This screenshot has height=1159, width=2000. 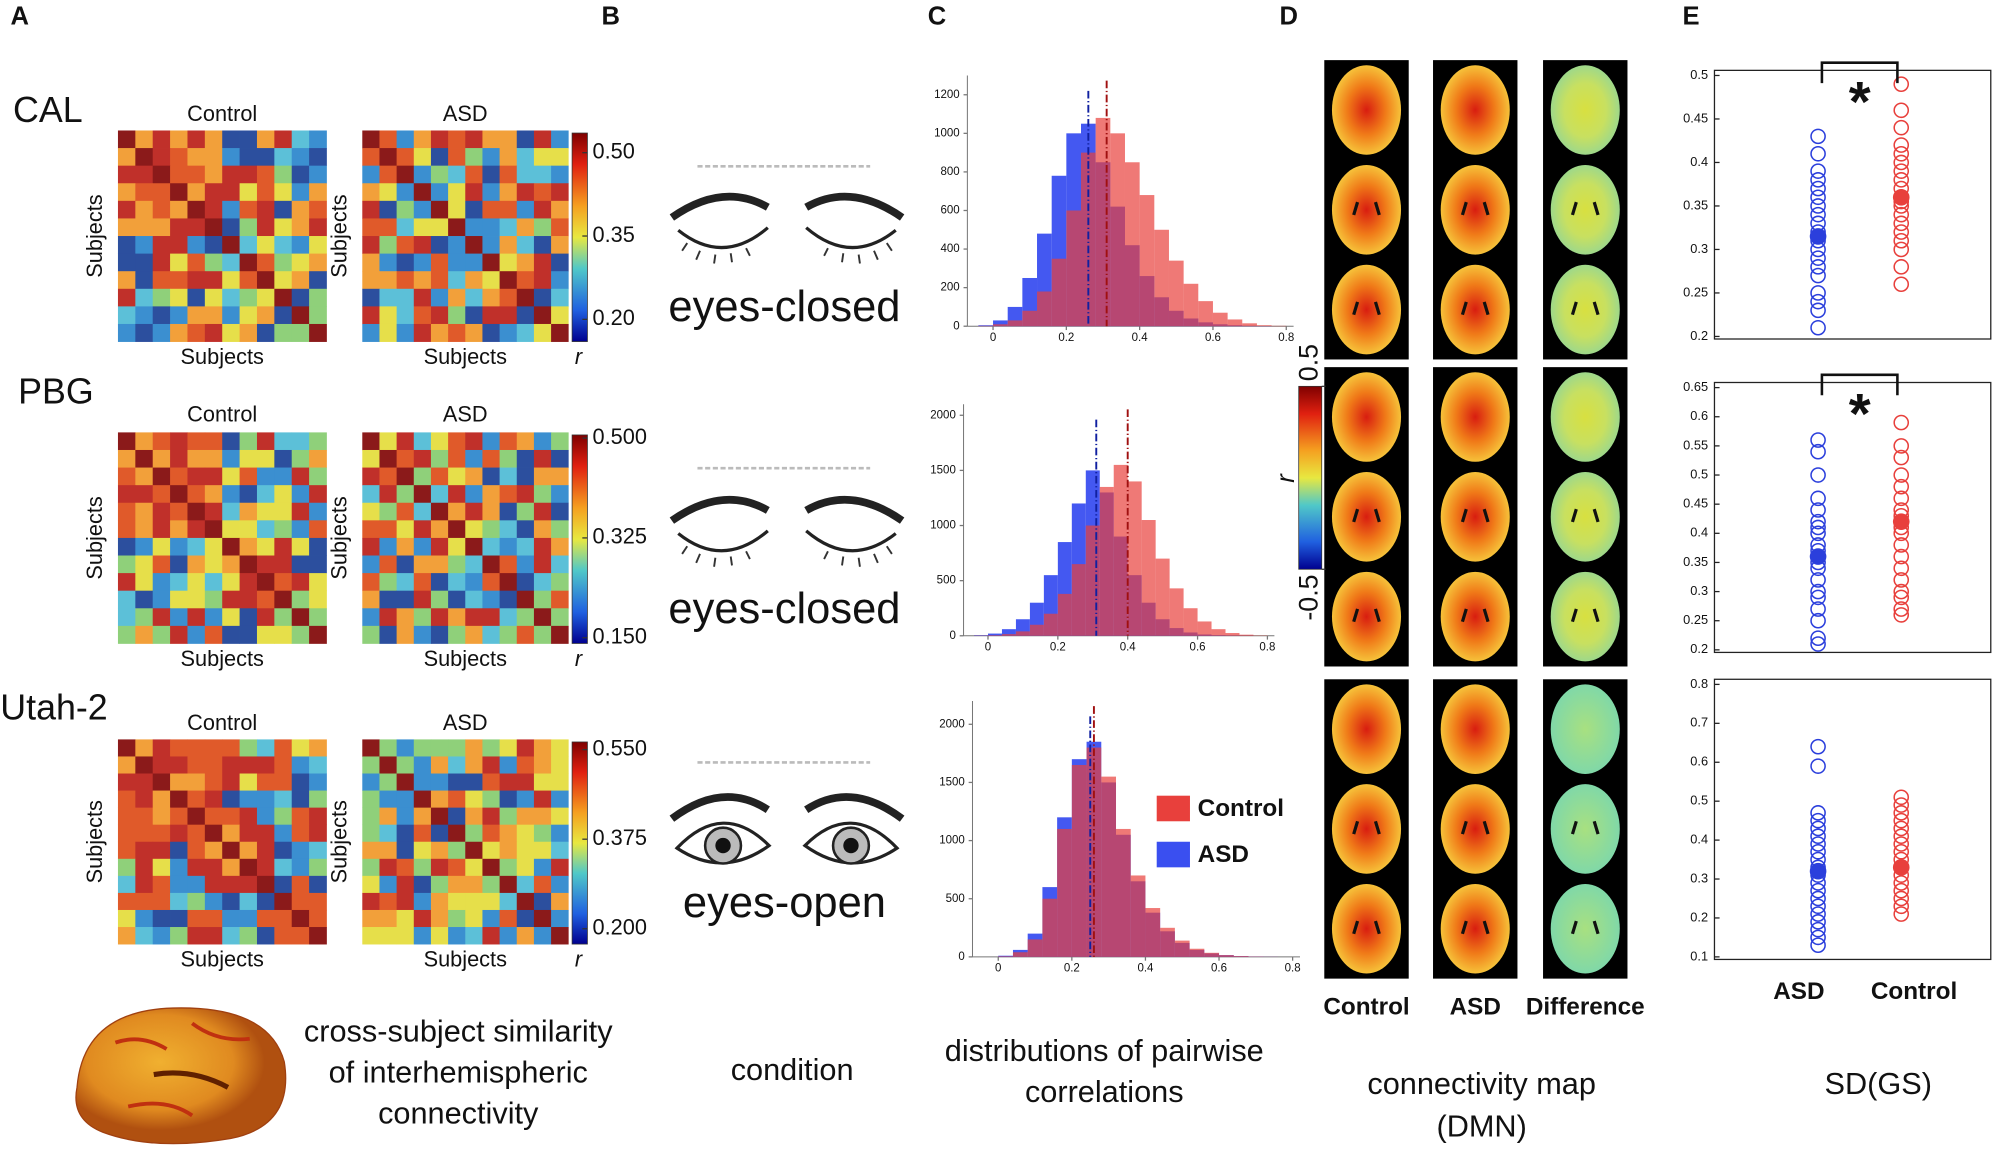 I want to click on brain-surface, so click(x=181, y=1076).